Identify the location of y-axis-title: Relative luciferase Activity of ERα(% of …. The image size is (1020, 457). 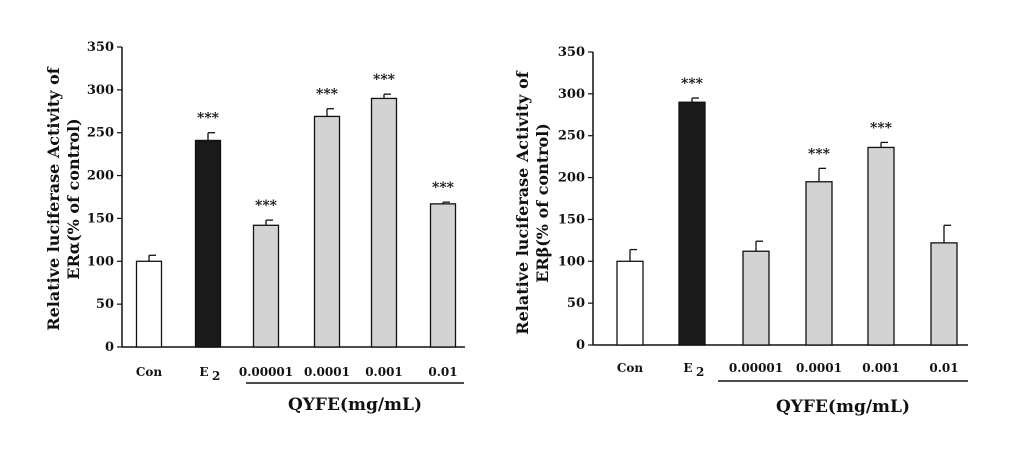
(63, 198).